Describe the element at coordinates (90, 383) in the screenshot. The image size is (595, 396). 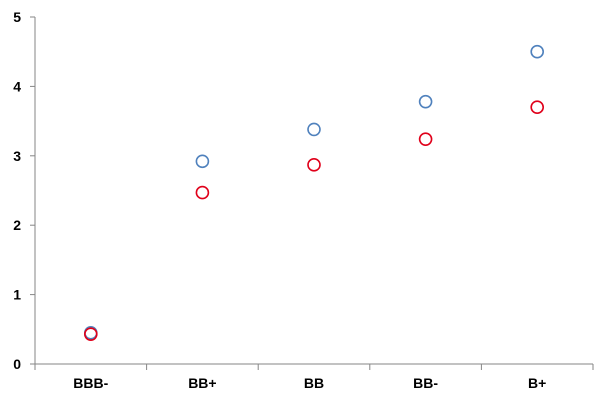
I see `x-tick-label: BBB-` at that location.